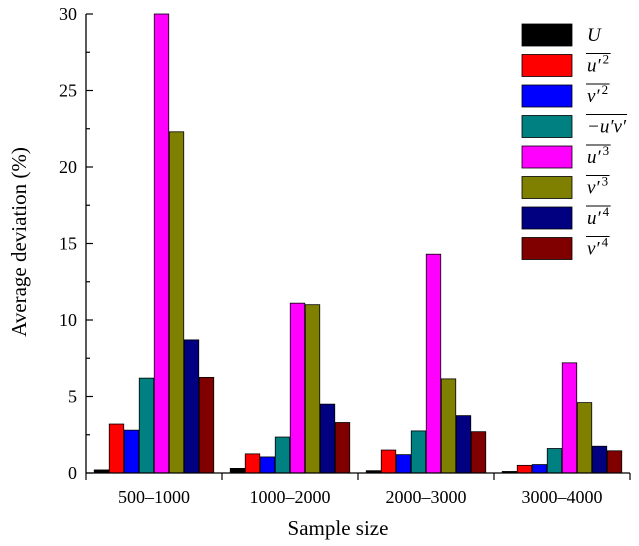  What do you see at coordinates (19, 242) in the screenshot?
I see `y-axis-title: Average deviation (%)` at bounding box center [19, 242].